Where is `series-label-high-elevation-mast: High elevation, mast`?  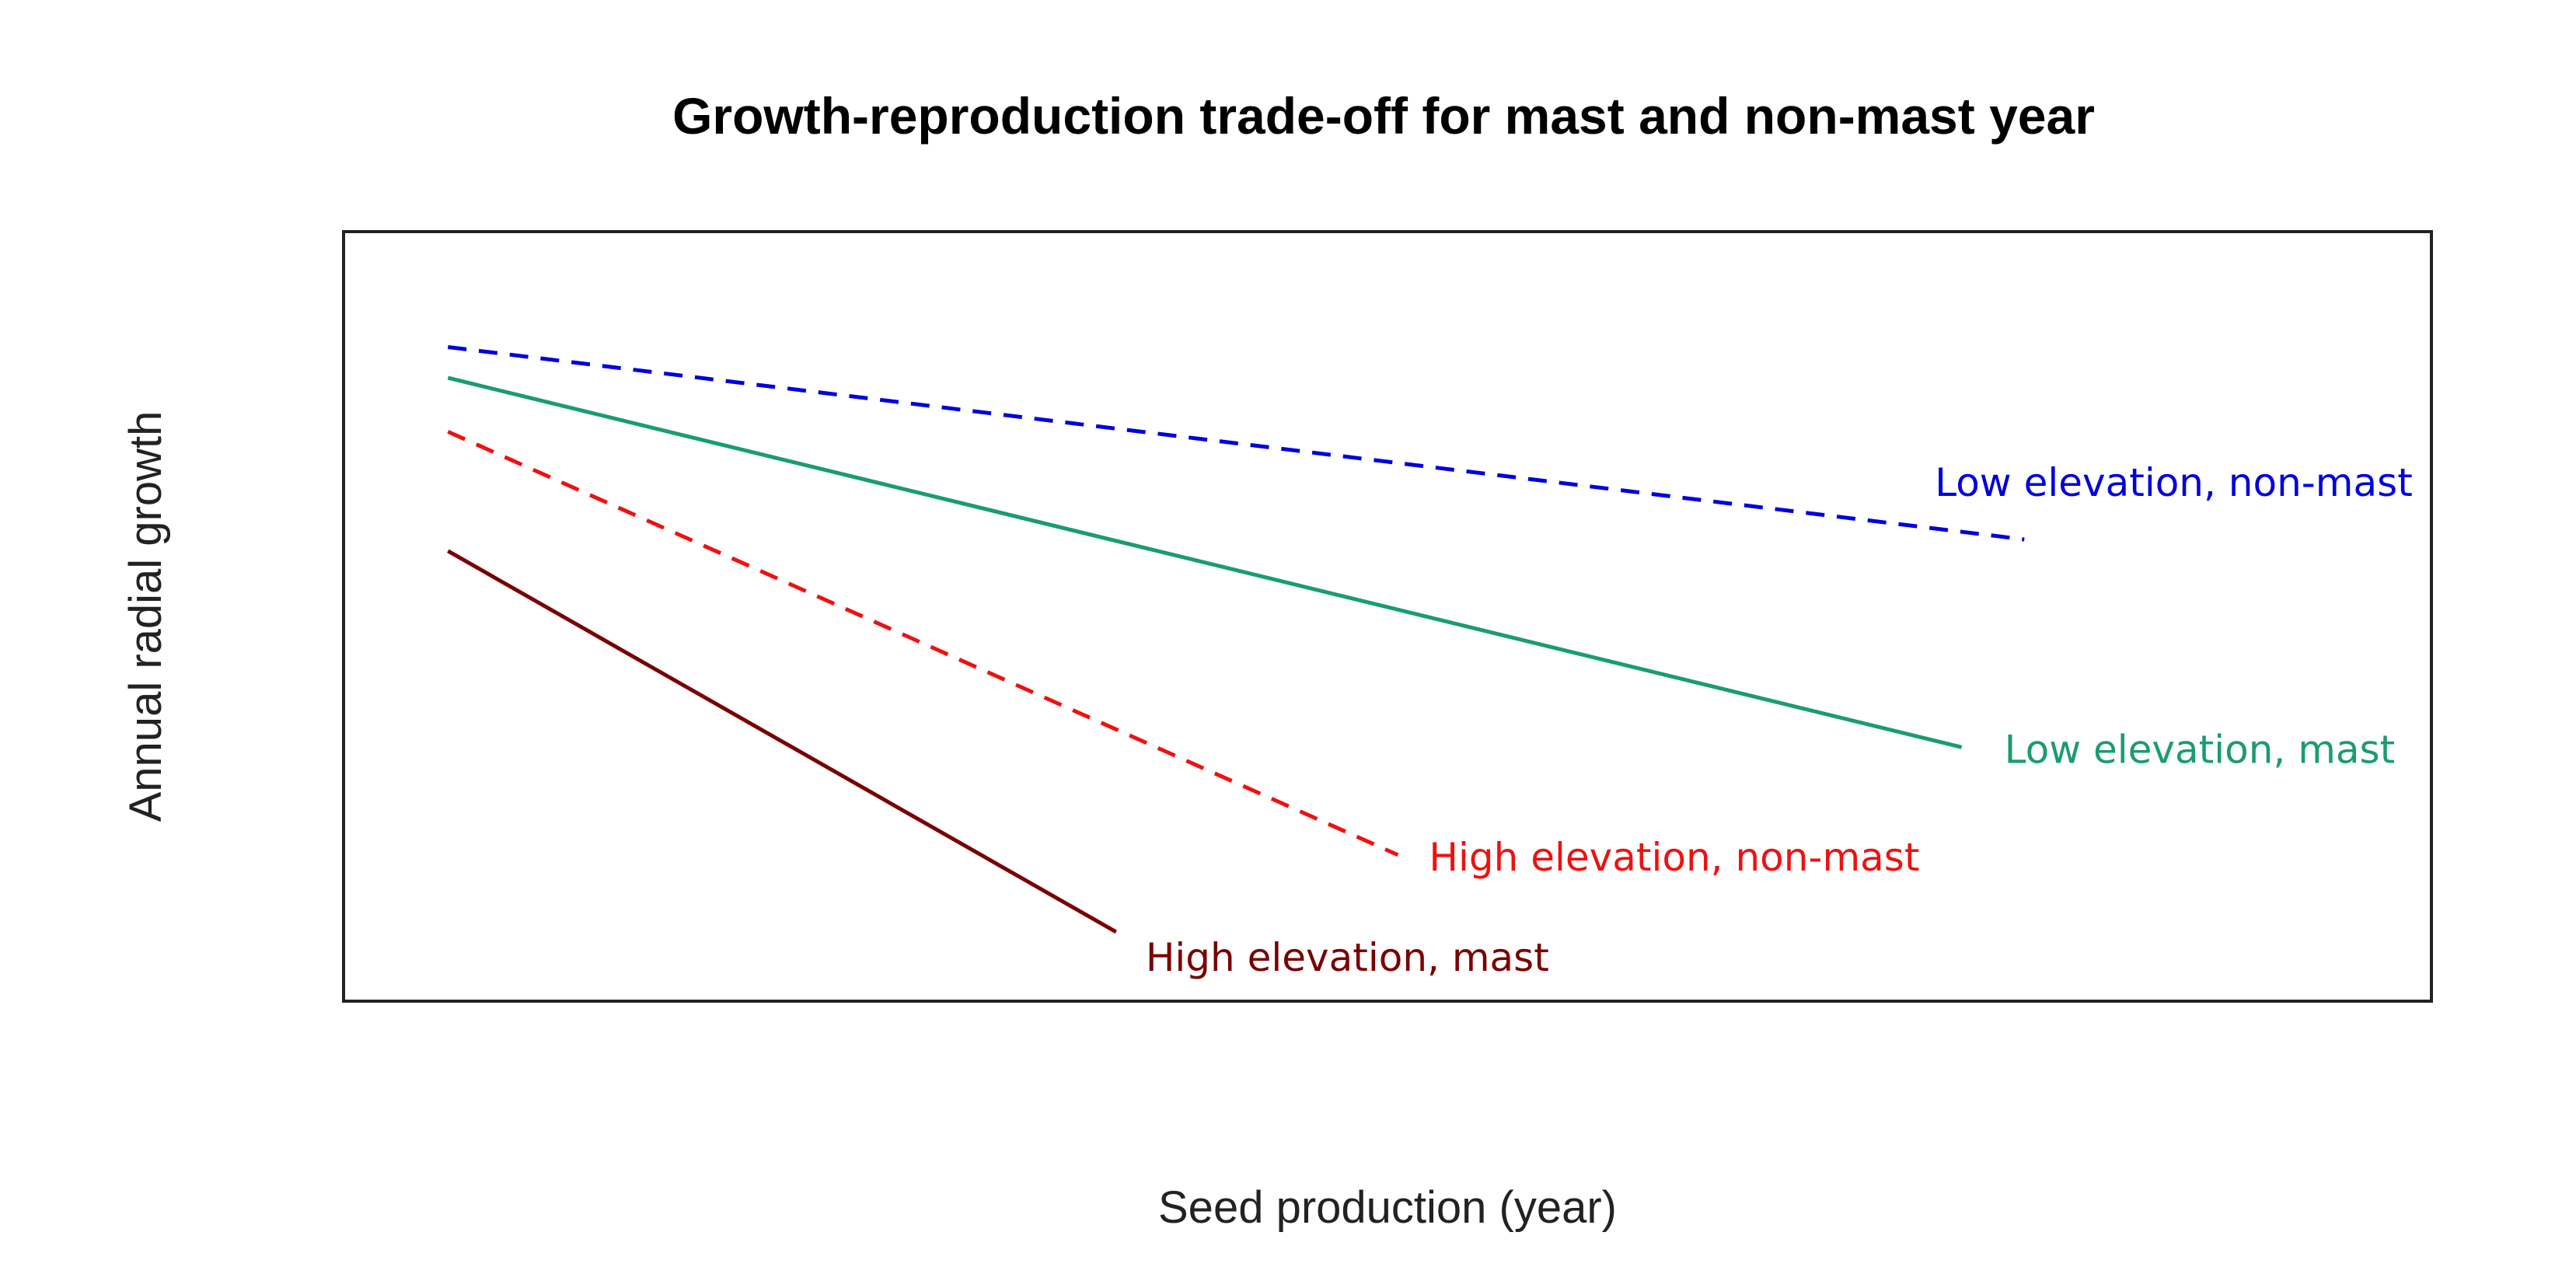 series-label-high-elevation-mast: High elevation, mast is located at coordinates (1348, 957).